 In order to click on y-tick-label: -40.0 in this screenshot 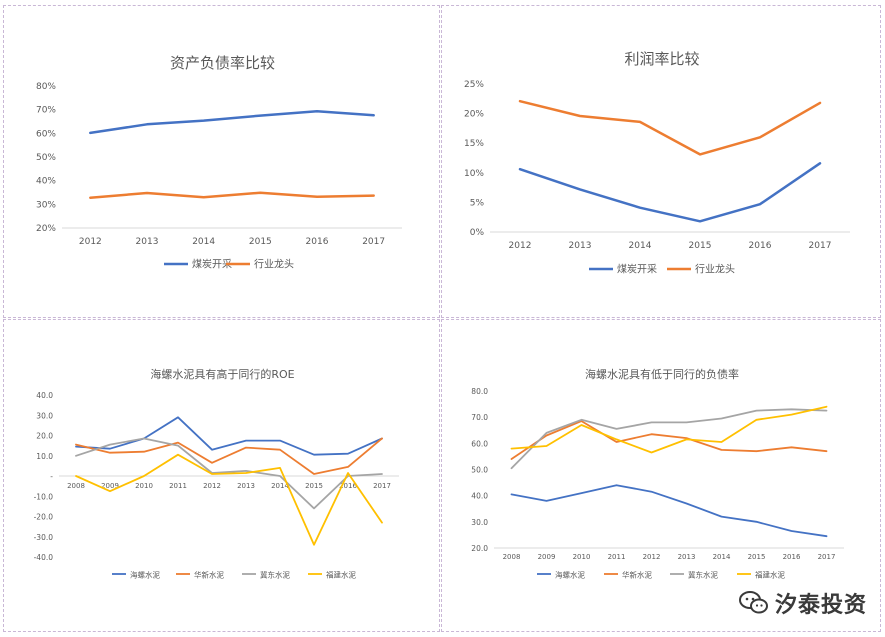, I will do `click(44, 557)`.